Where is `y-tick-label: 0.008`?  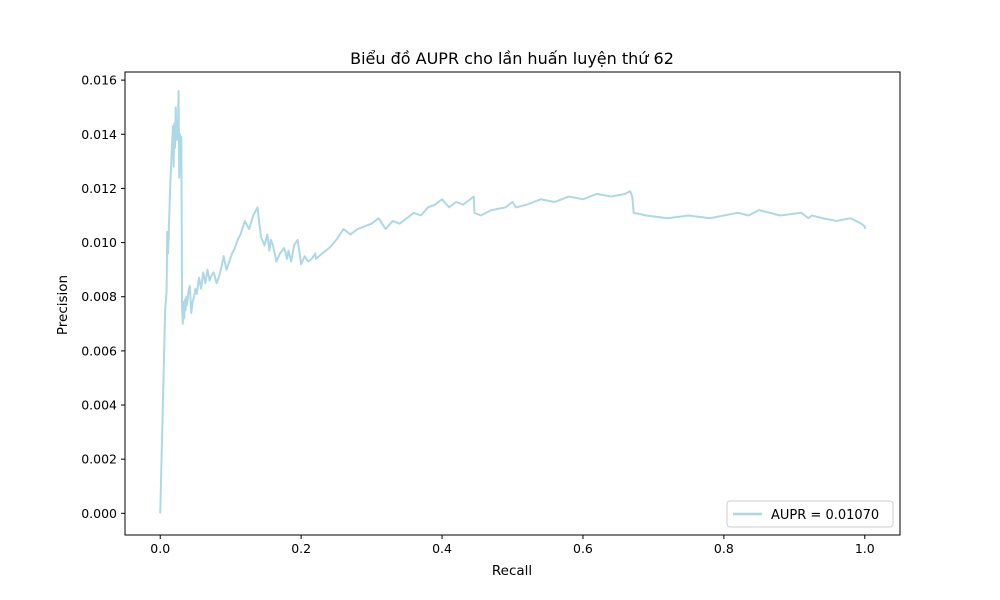 y-tick-label: 0.008 is located at coordinates (99, 296).